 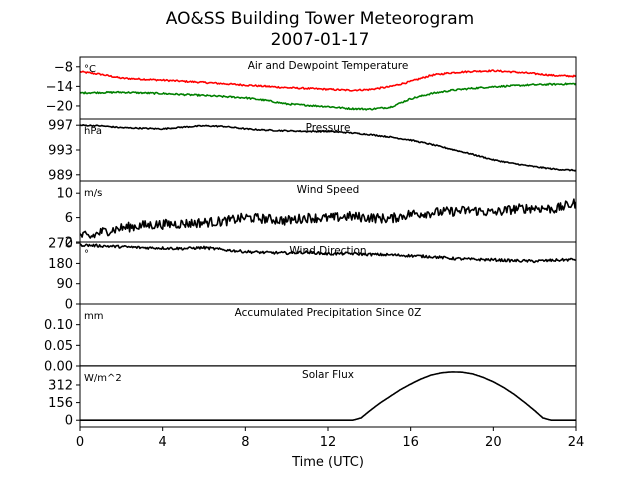 I want to click on x-tick-label: 0, so click(x=80, y=442).